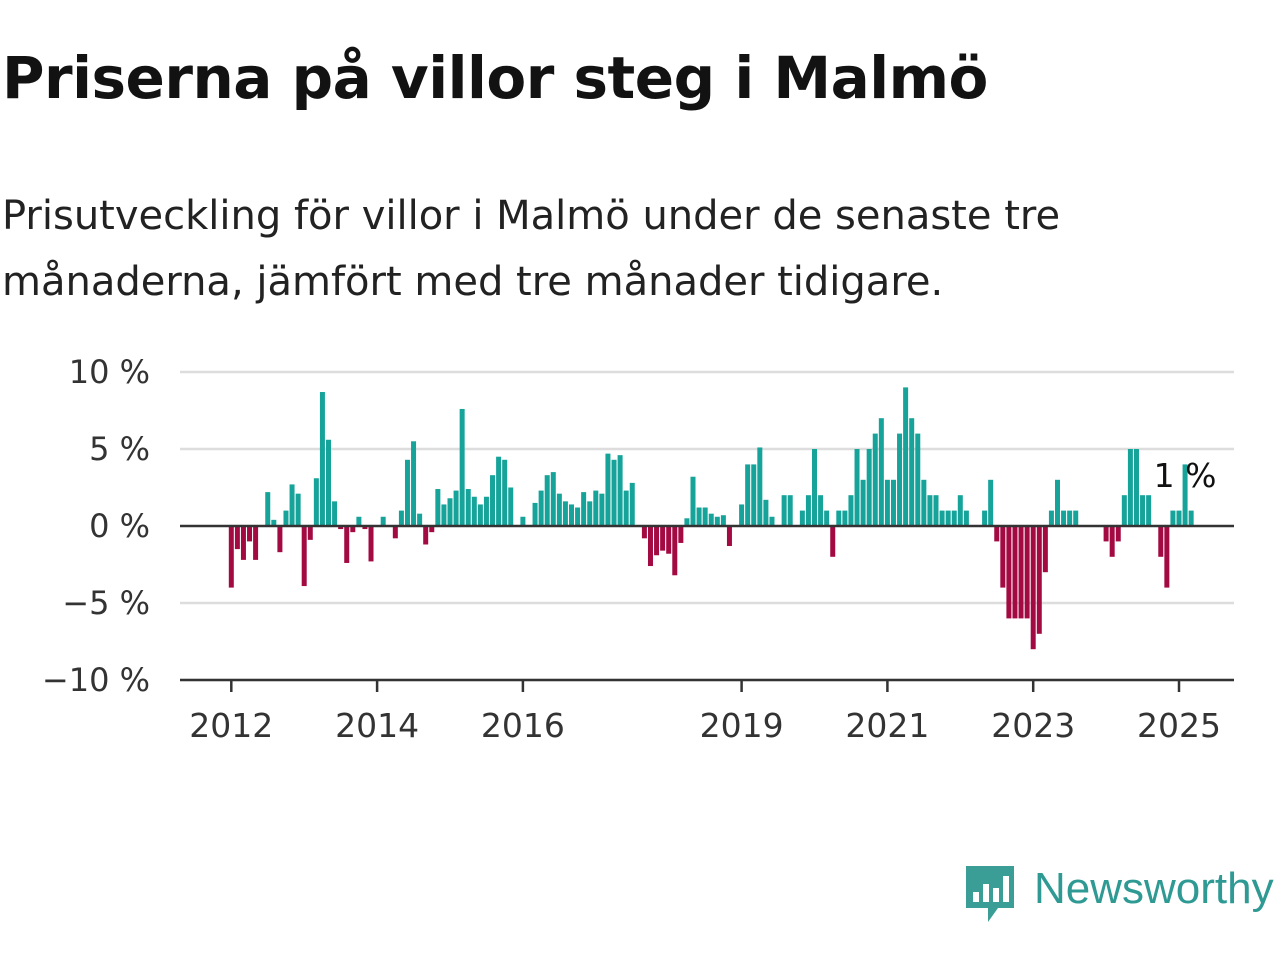 This screenshot has height=960, width=1280. Describe the element at coordinates (231, 725) in the screenshot. I see `x-tick-label: 2012` at that location.